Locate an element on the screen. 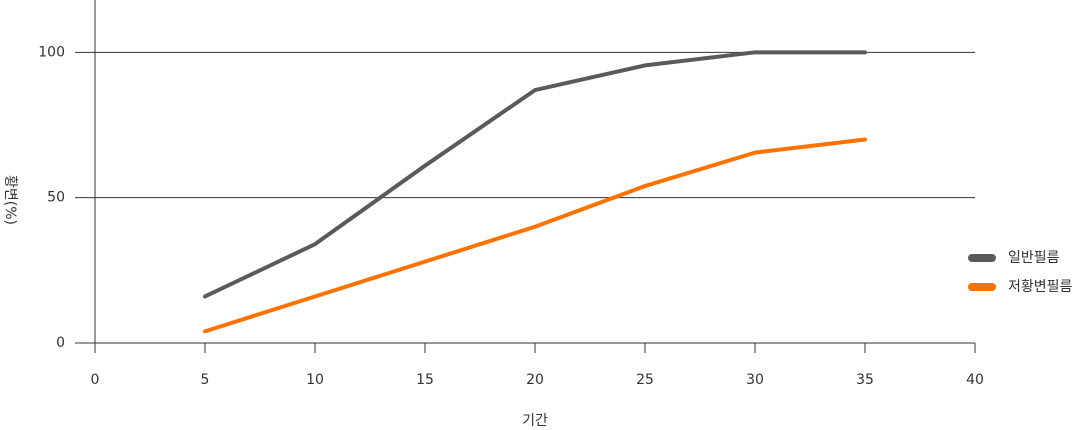 Image resolution: width=1085 pixels, height=430 pixels. y-axis-label: 황변(%) is located at coordinates (10, 200).